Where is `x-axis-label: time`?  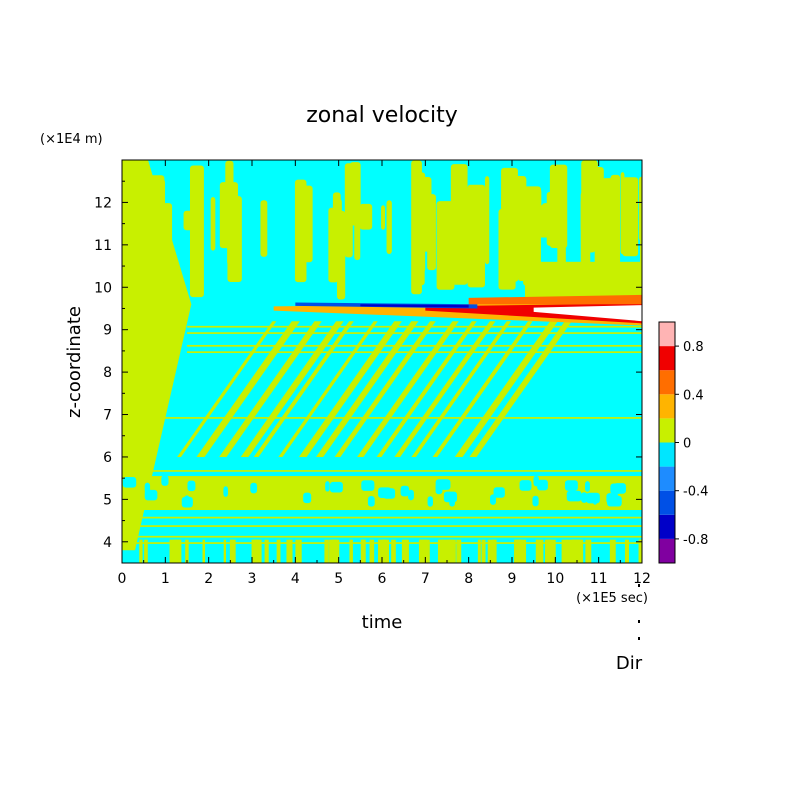 x-axis-label: time is located at coordinates (382, 622).